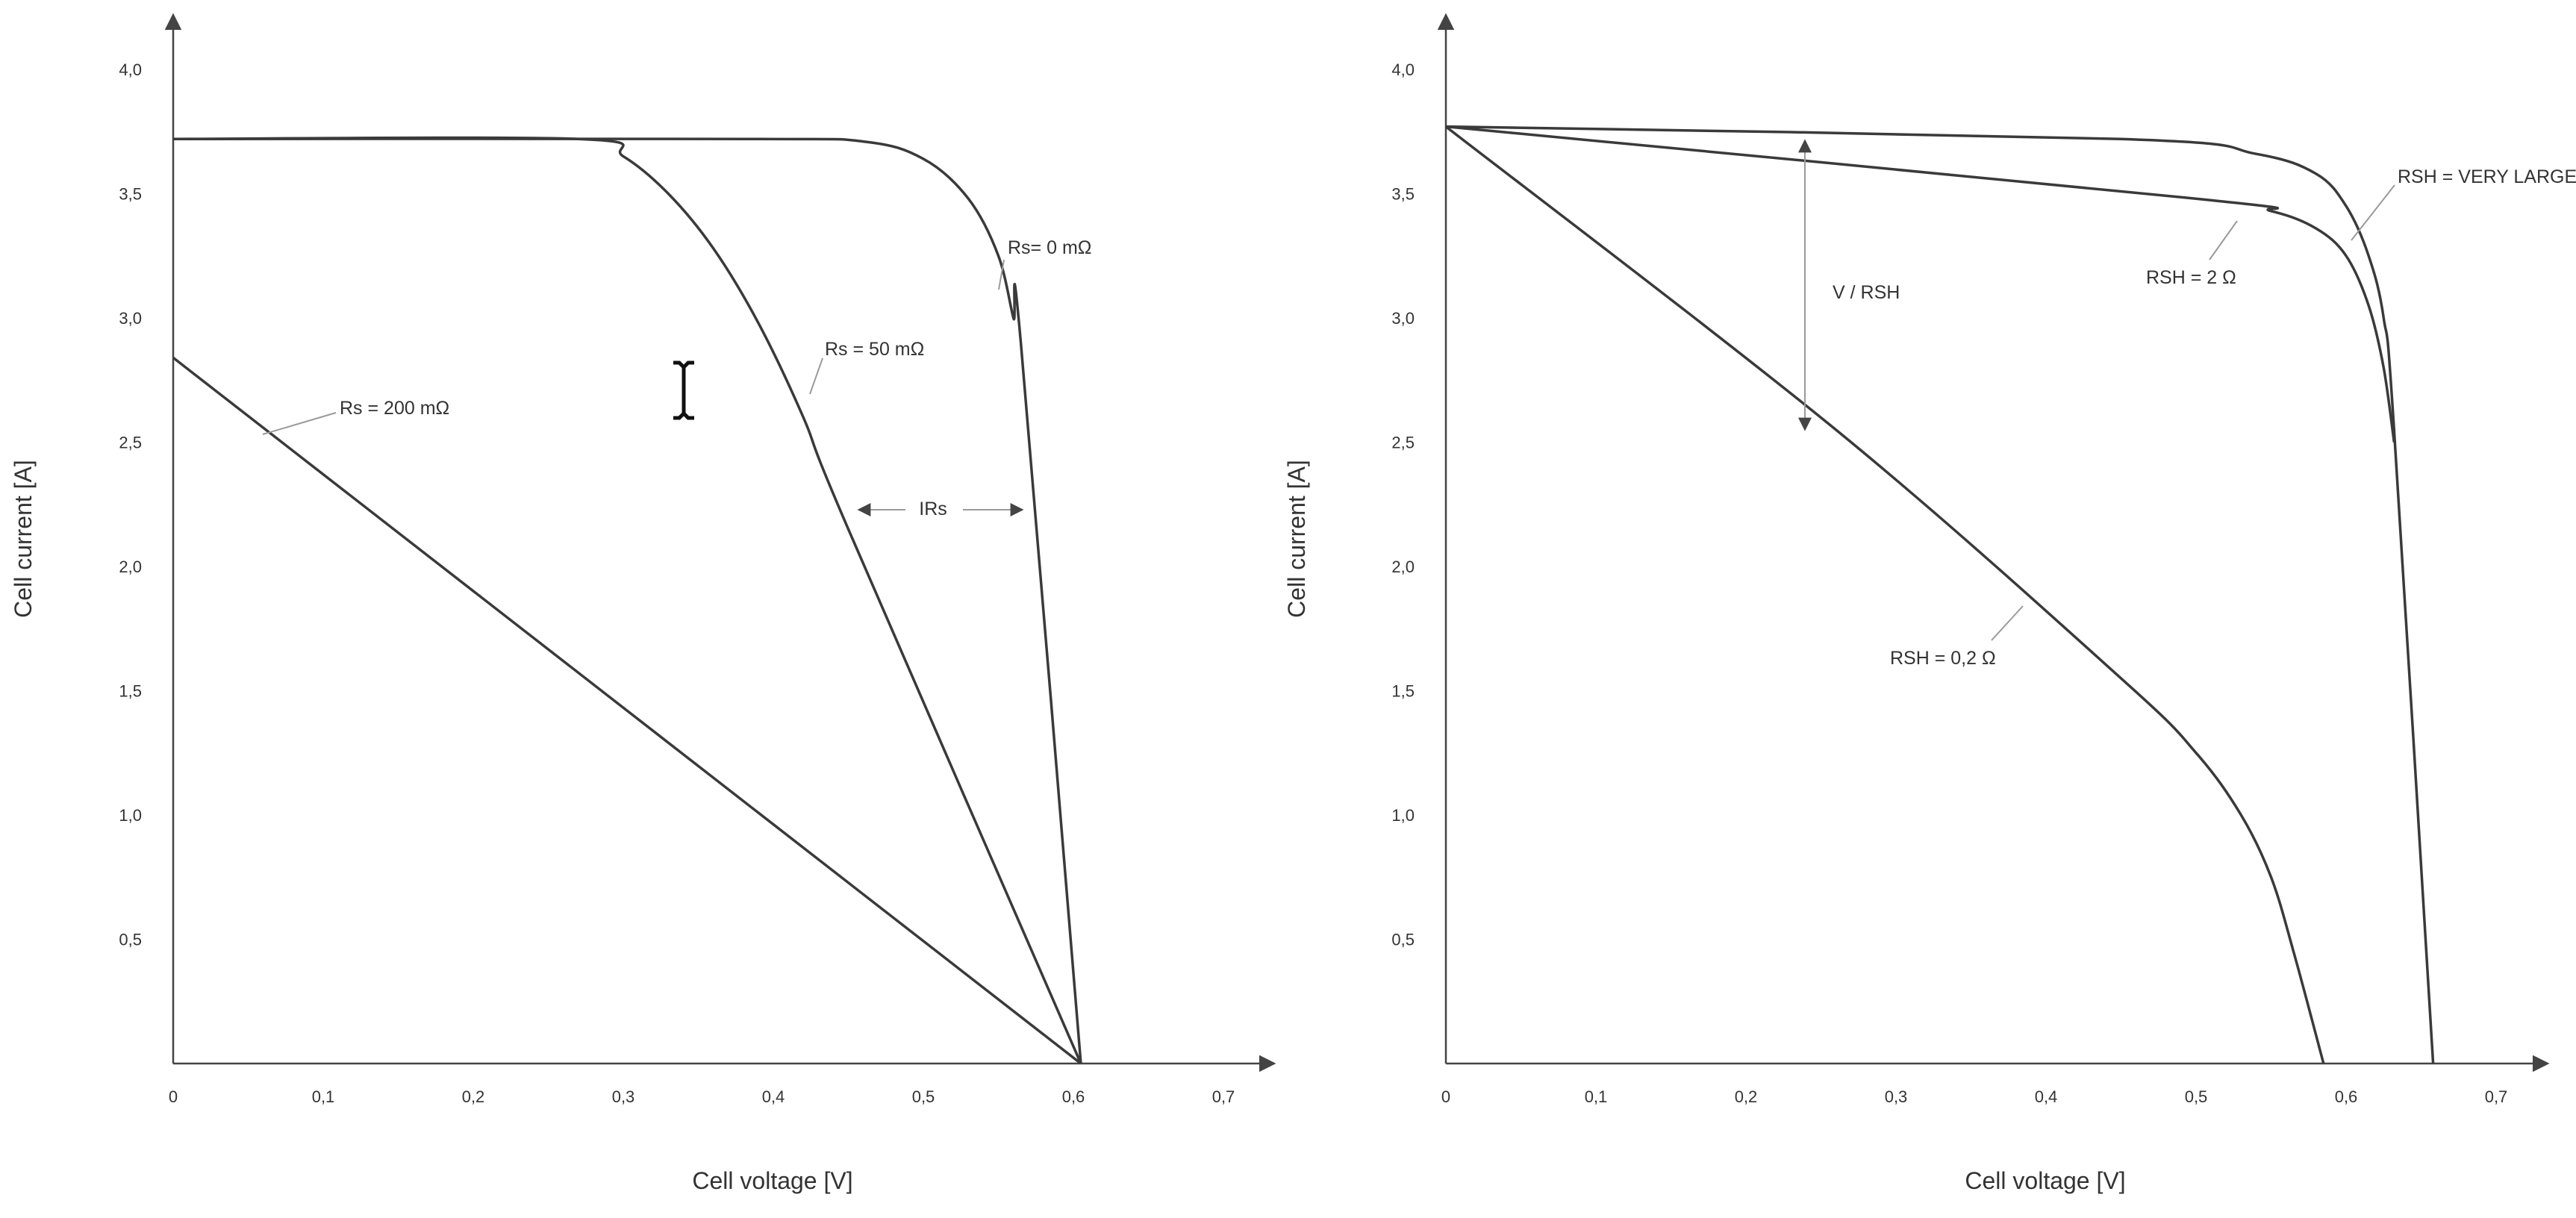 The height and width of the screenshot is (1218, 2576). I want to click on series-line, so click(1920, 284).